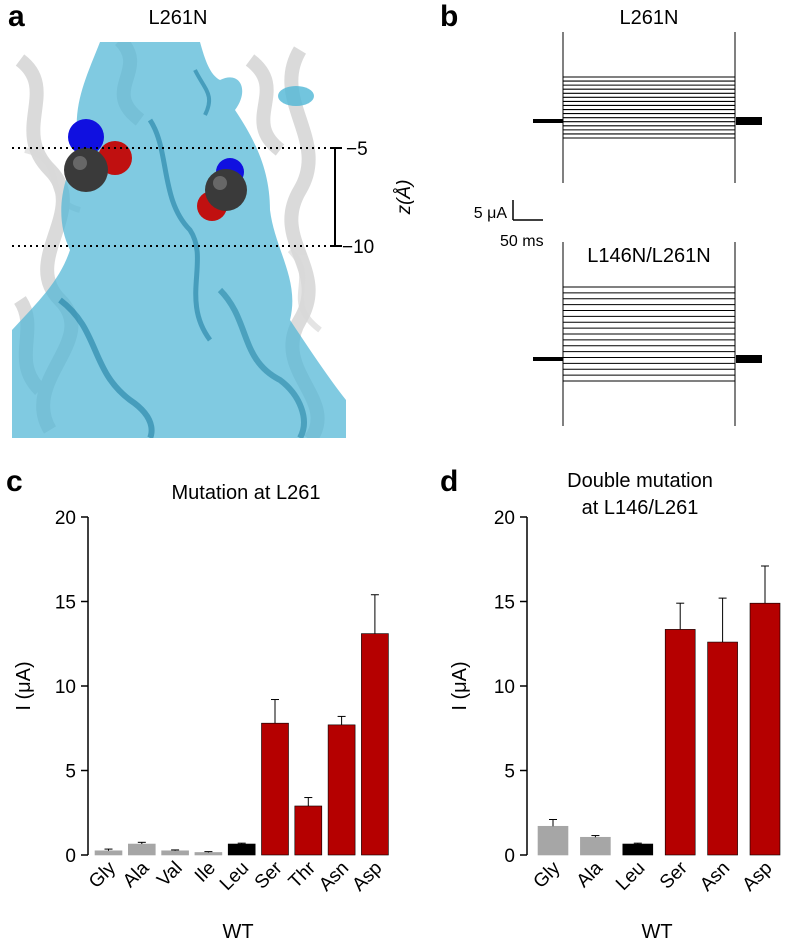  I want to click on panel-d-ylabel: I (μA), so click(460, 685).